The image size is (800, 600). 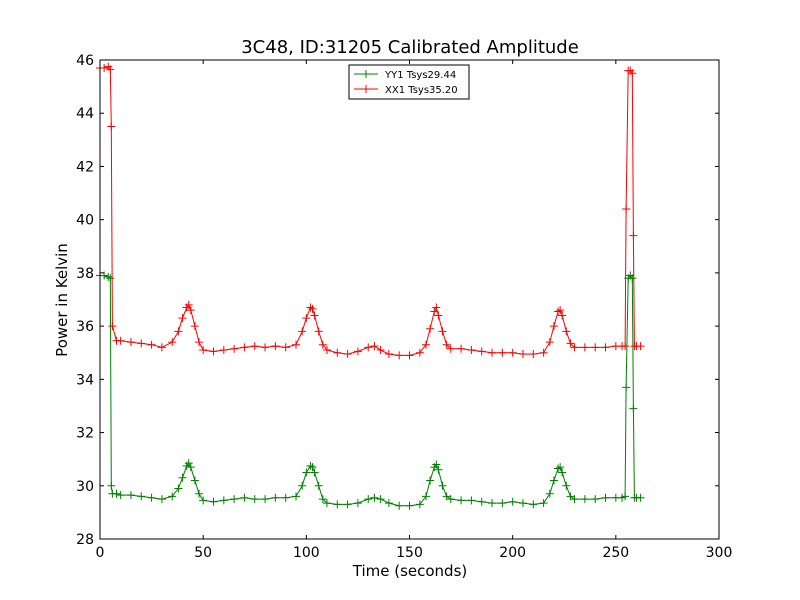 What do you see at coordinates (512, 553) in the screenshot?
I see `x-tick-label: 200` at bounding box center [512, 553].